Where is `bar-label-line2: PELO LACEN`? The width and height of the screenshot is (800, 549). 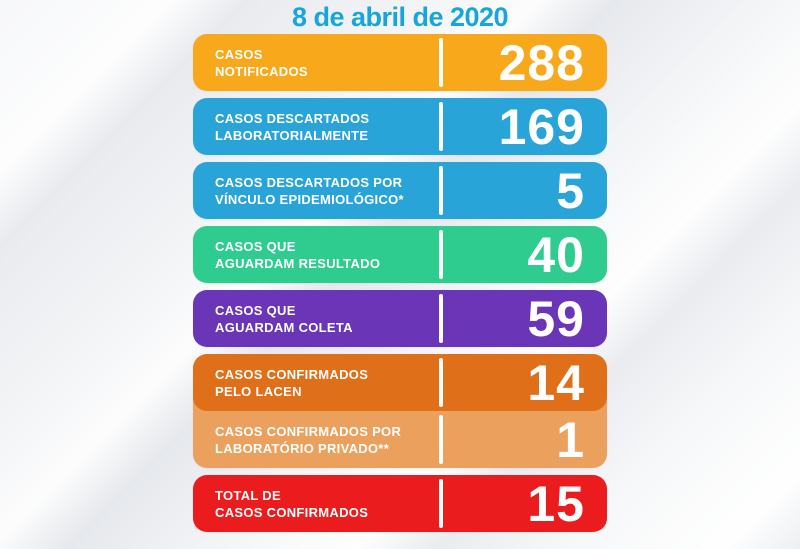
bar-label-line2: PELO LACEN is located at coordinates (258, 391).